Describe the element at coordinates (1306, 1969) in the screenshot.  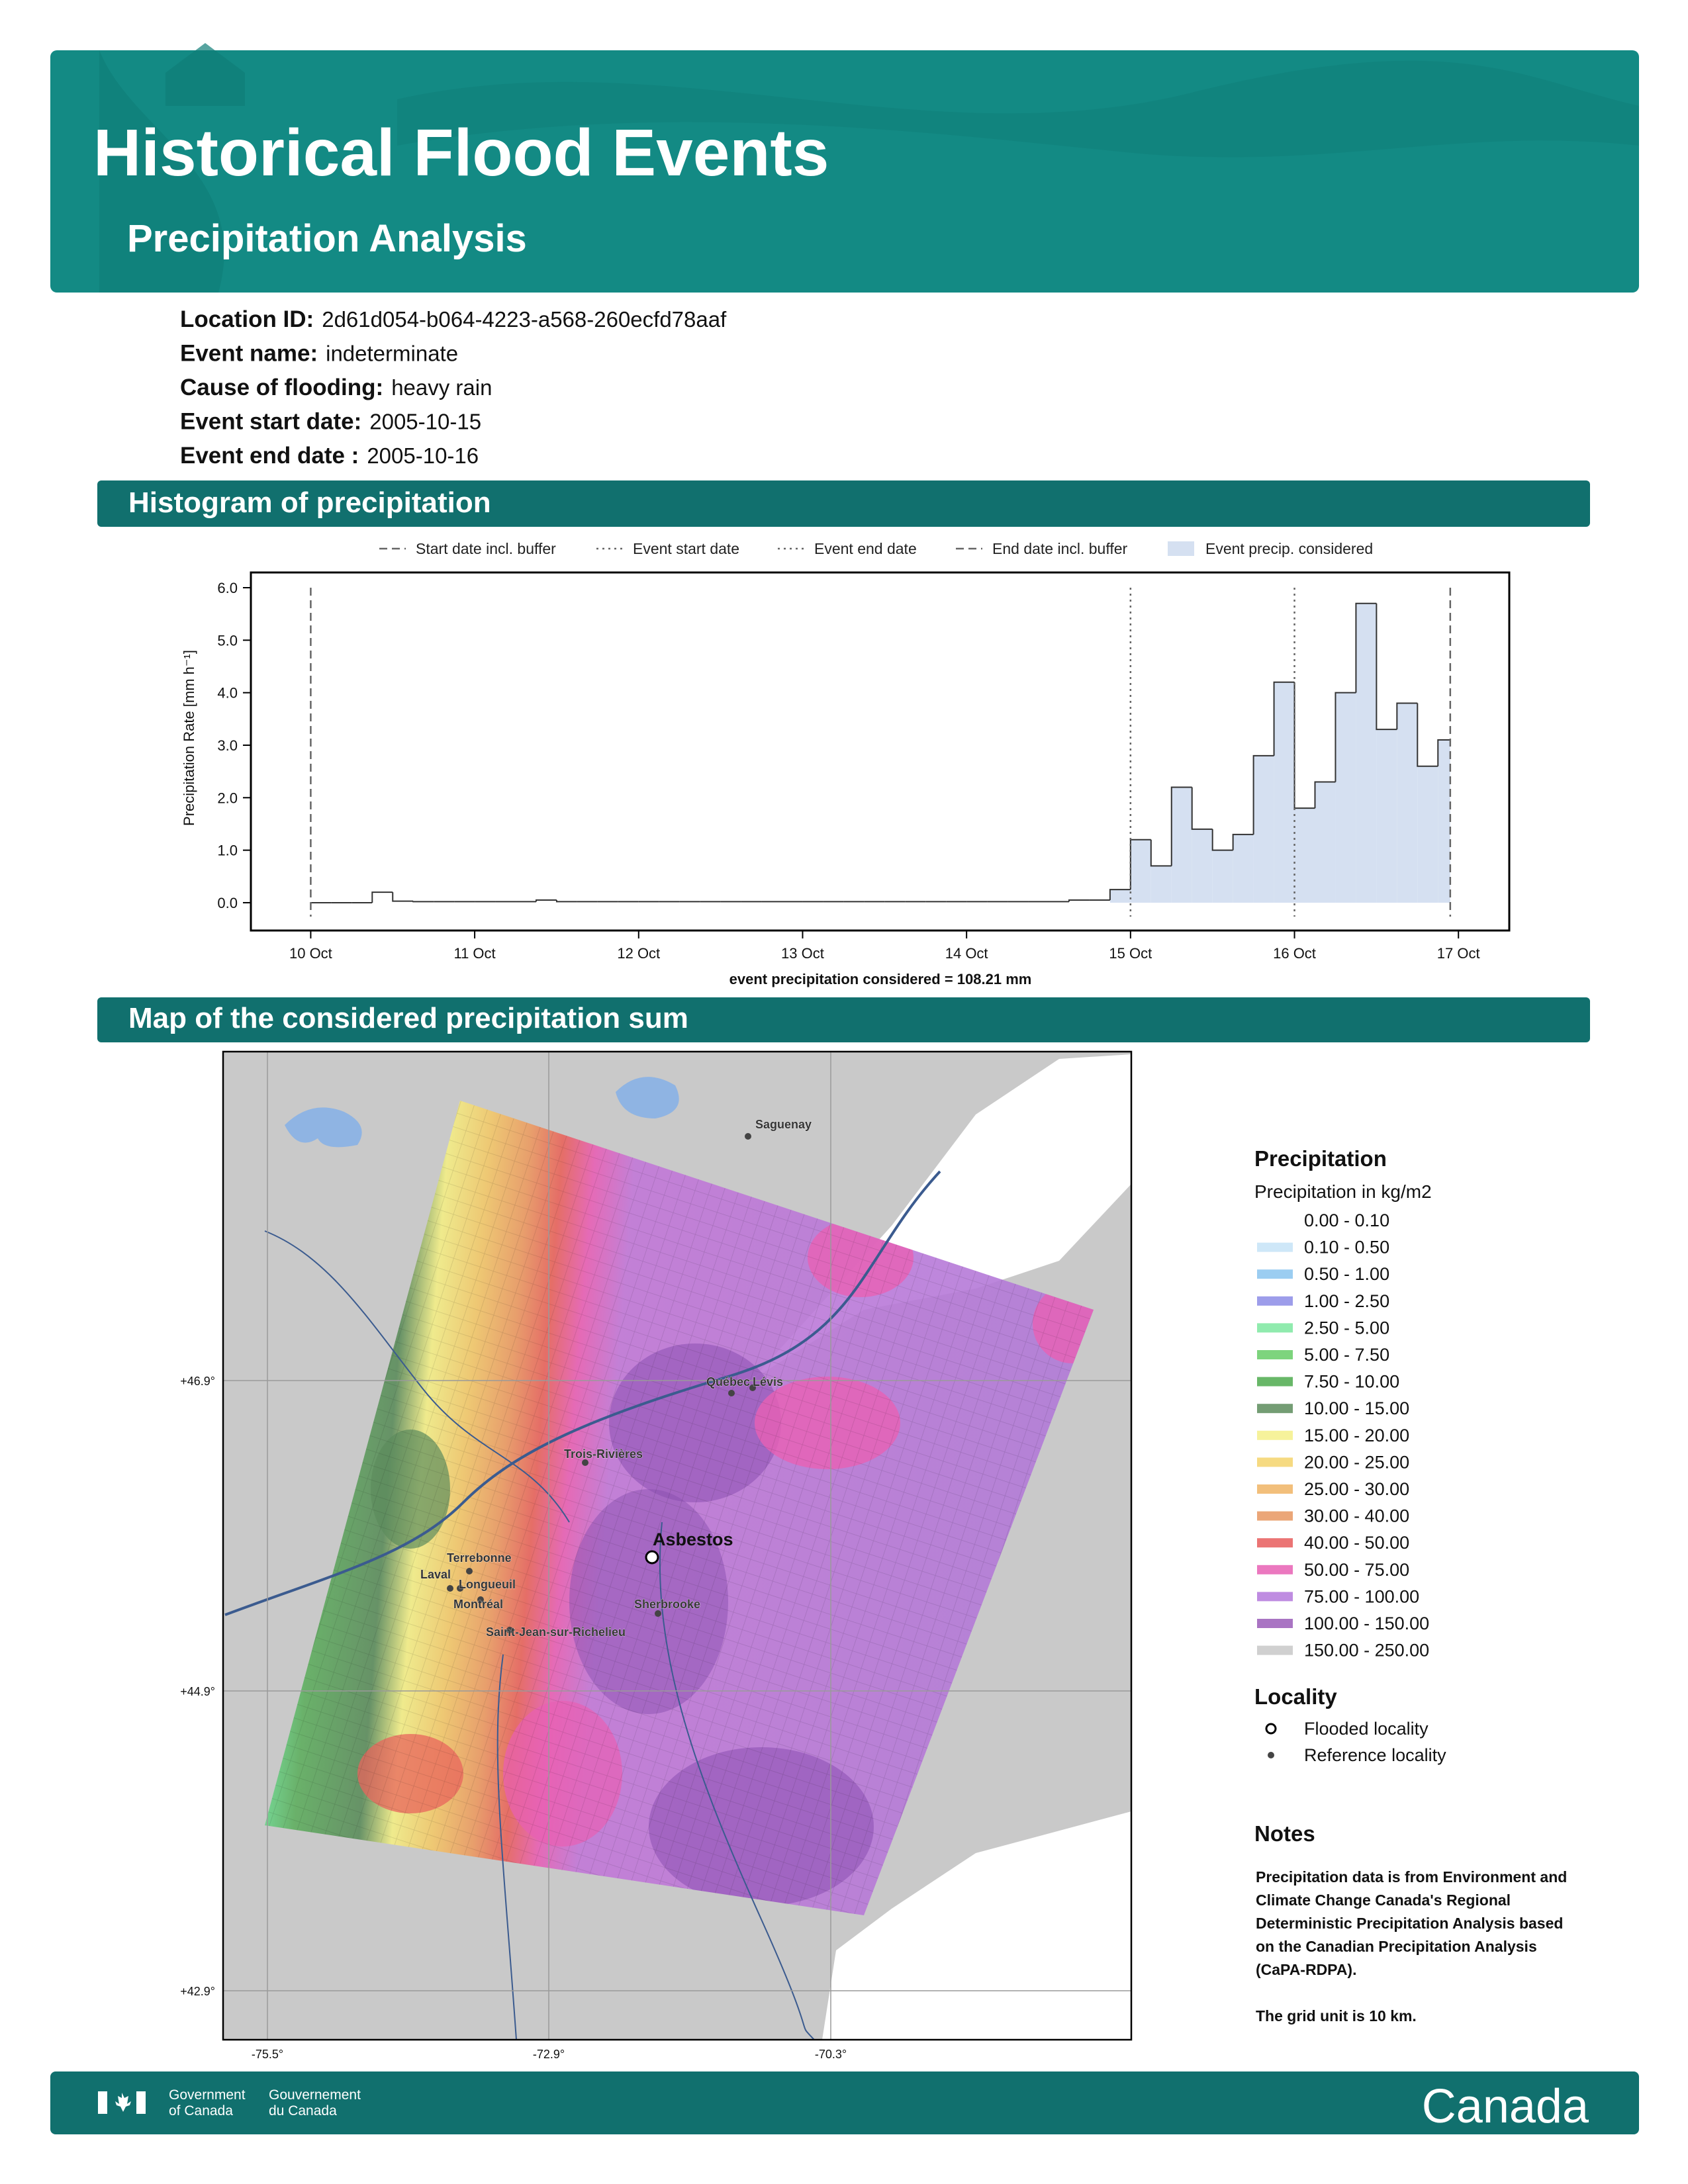
I see `notes-line: (CaPA-RDPA).` at that location.